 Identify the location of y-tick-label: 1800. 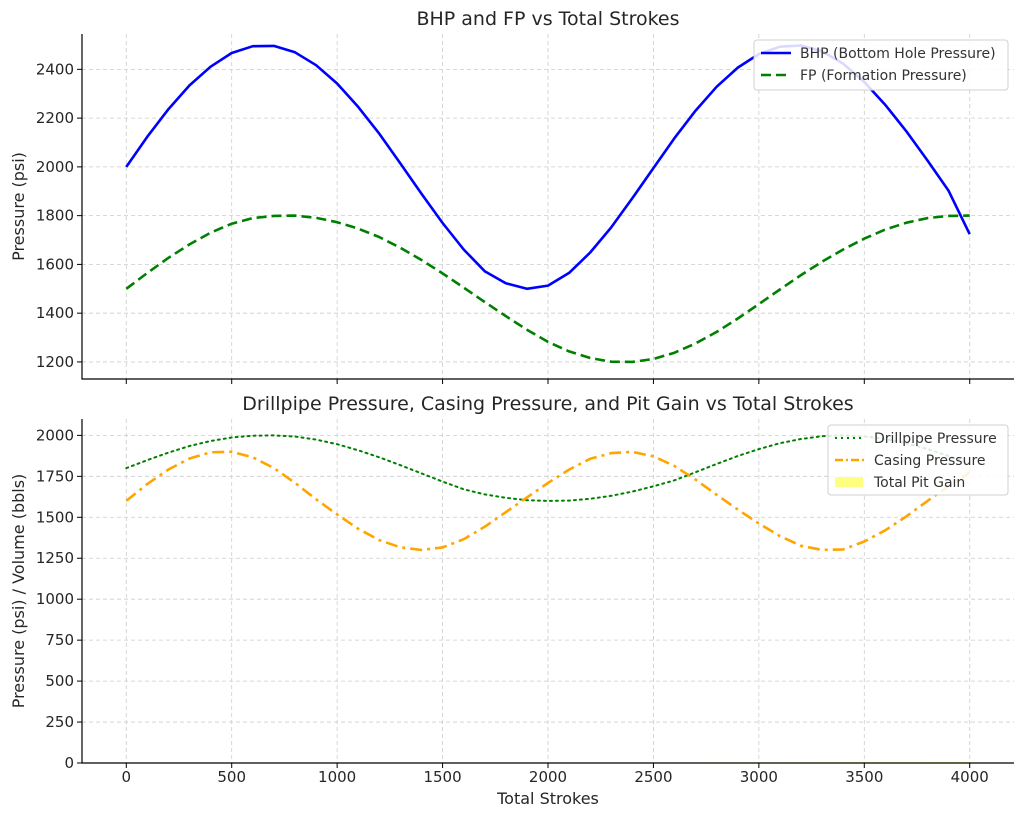
(55, 216).